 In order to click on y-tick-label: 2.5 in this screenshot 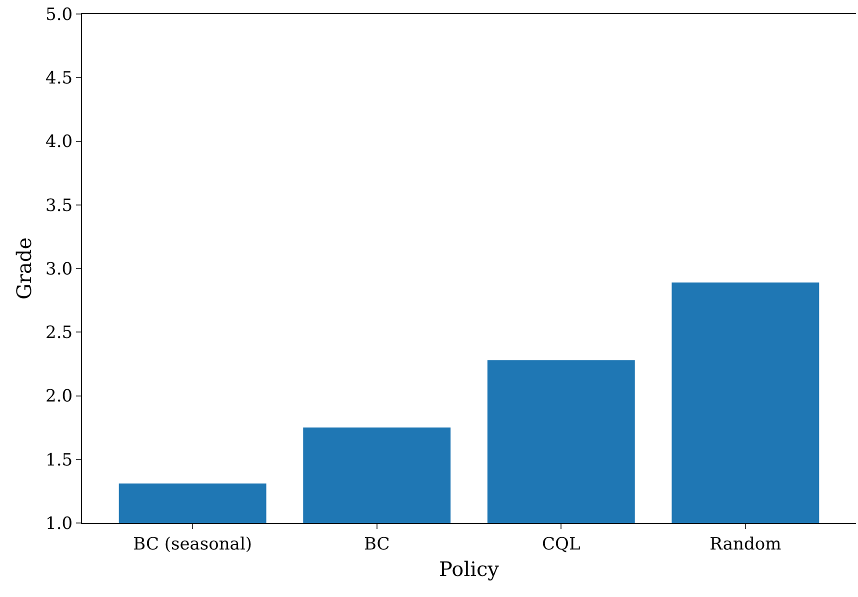, I will do `click(59, 333)`.